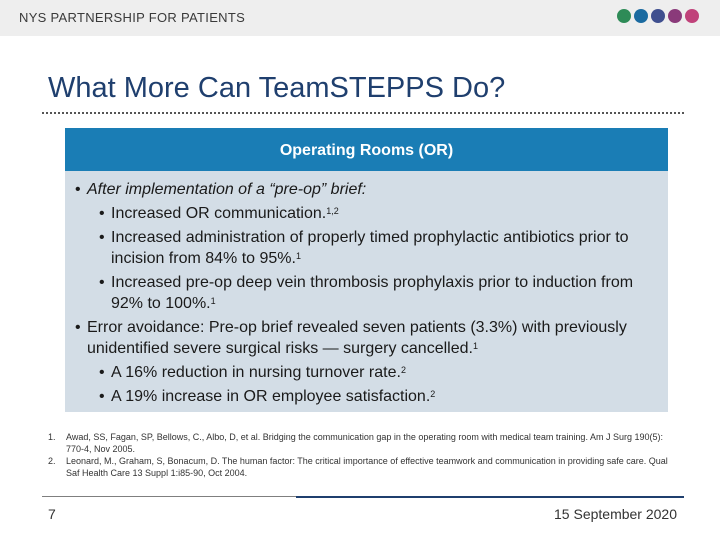  Describe the element at coordinates (360, 18) in the screenshot. I see `top-banner: NYS PARTNERSHIP FOR PATIENTS` at that location.